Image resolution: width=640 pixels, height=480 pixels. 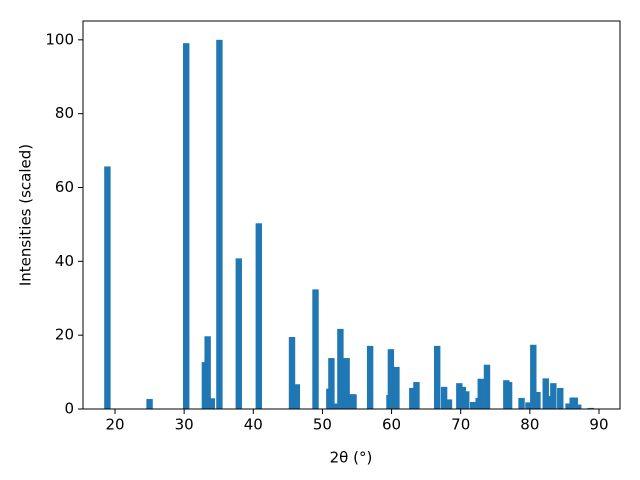 I want to click on x-tick-label: 70, so click(x=460, y=425).